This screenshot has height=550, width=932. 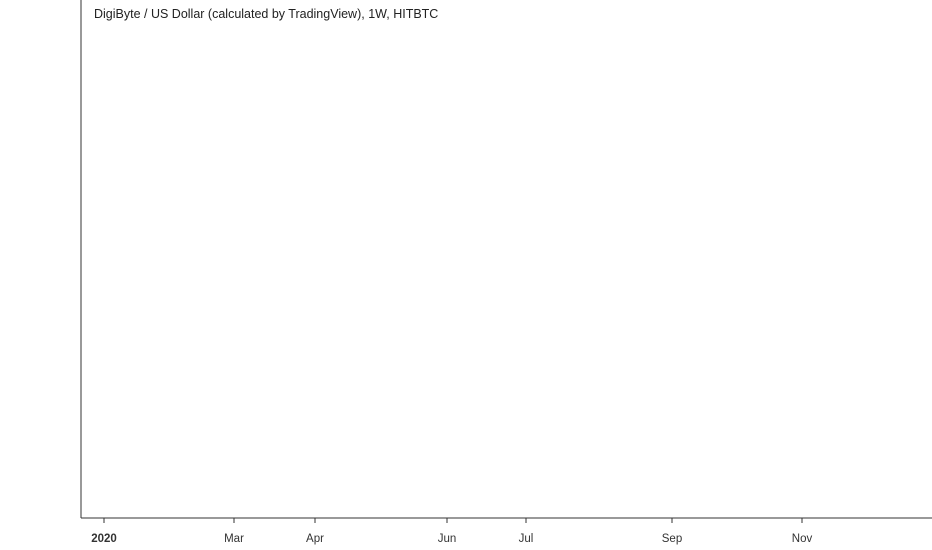 What do you see at coordinates (315, 539) in the screenshot?
I see `x-tick-label: Apr` at bounding box center [315, 539].